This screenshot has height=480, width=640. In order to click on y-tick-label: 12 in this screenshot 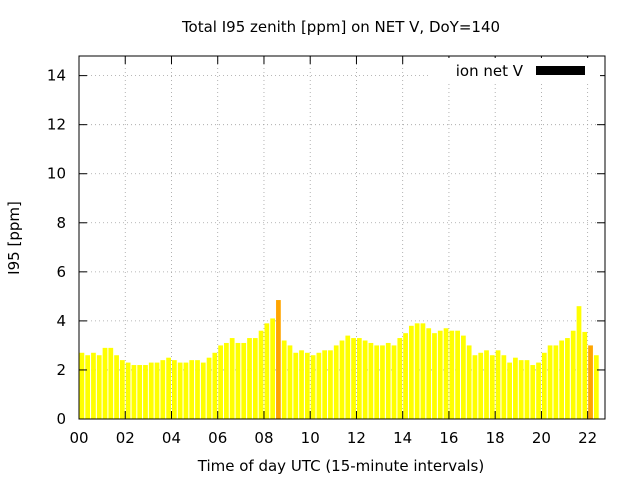, I will do `click(56, 125)`.